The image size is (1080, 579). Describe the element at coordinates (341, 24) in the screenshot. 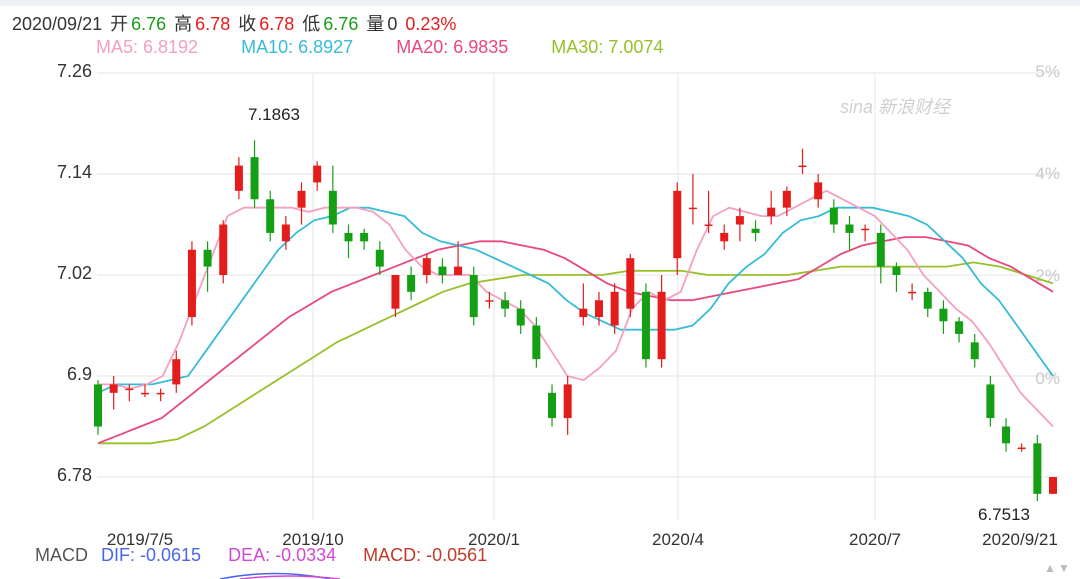

I see `low-value: 6.76` at that location.